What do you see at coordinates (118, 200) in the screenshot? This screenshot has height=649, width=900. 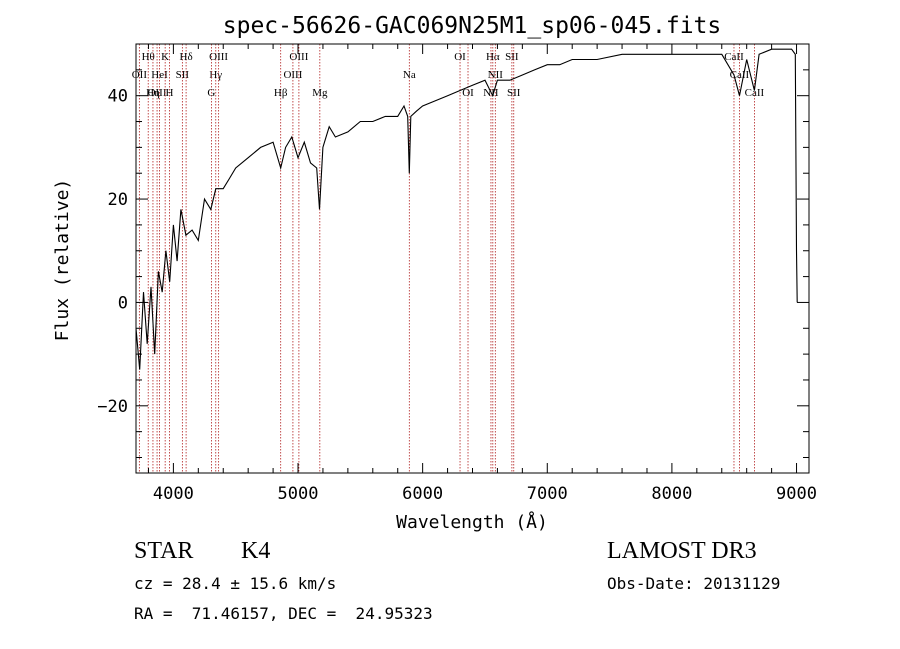 I see `y-tick-label: 20` at bounding box center [118, 200].